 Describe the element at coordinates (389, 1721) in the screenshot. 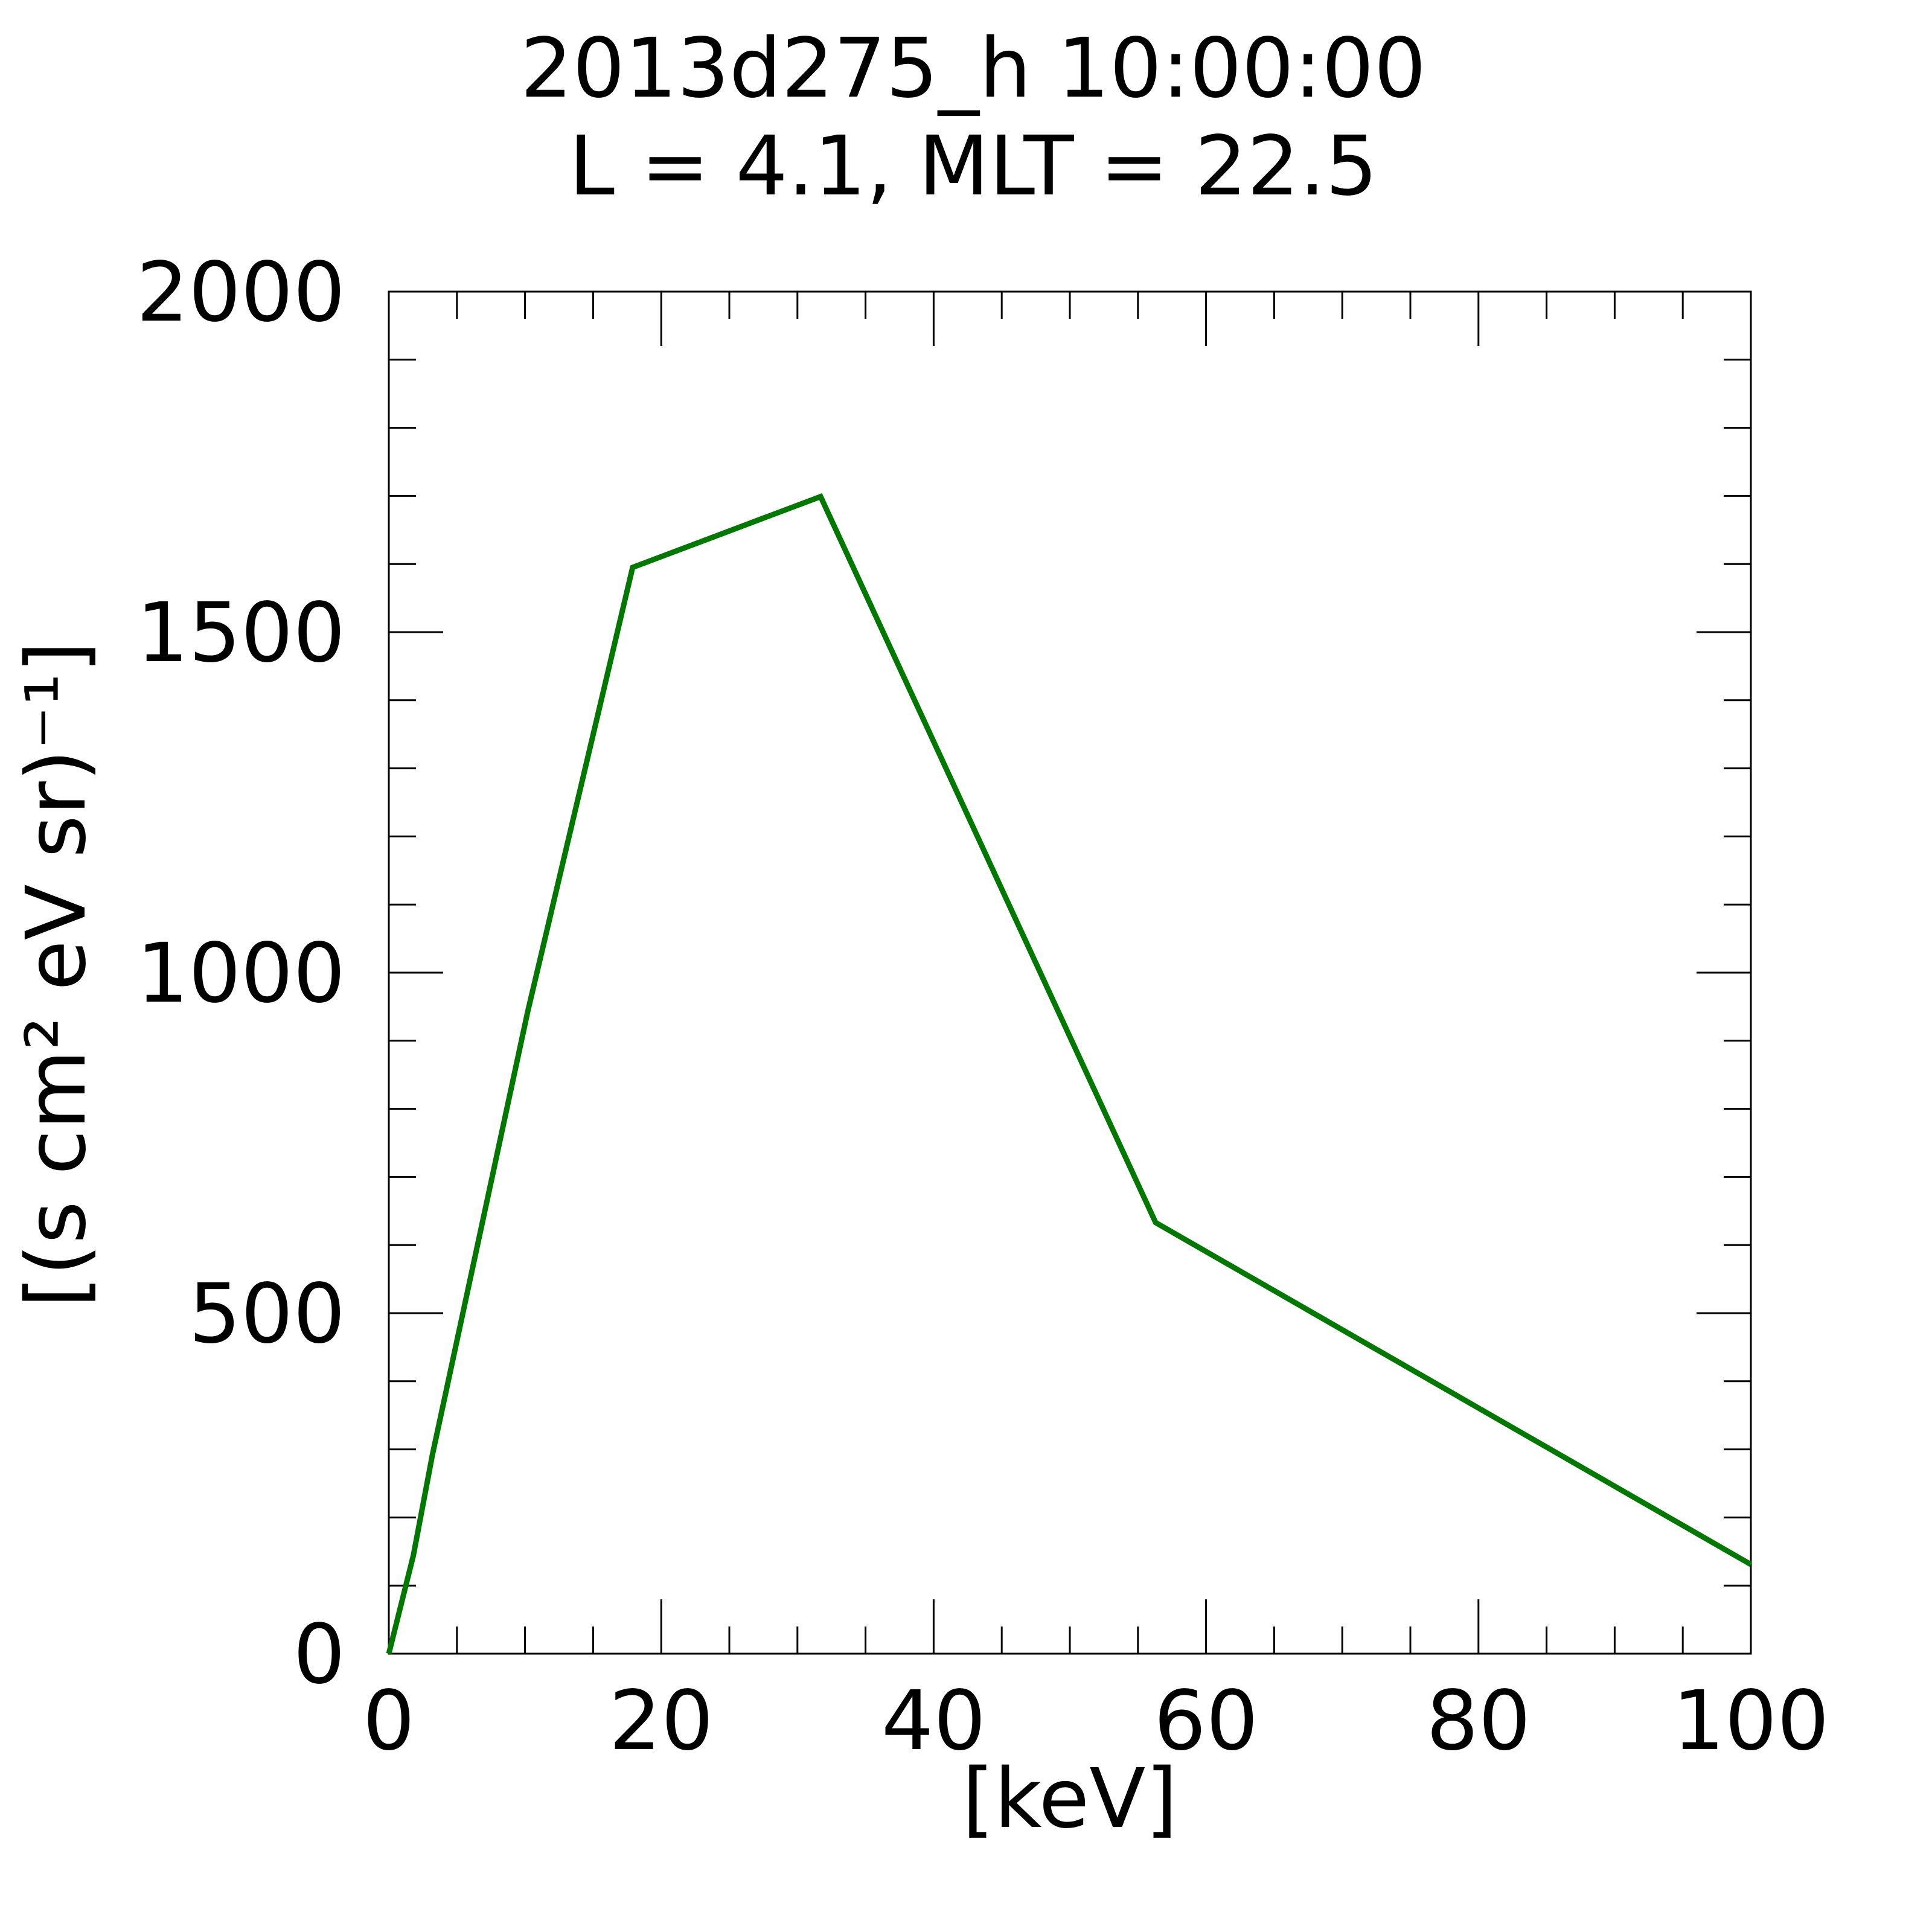

I see `x-tick-label: 0` at that location.